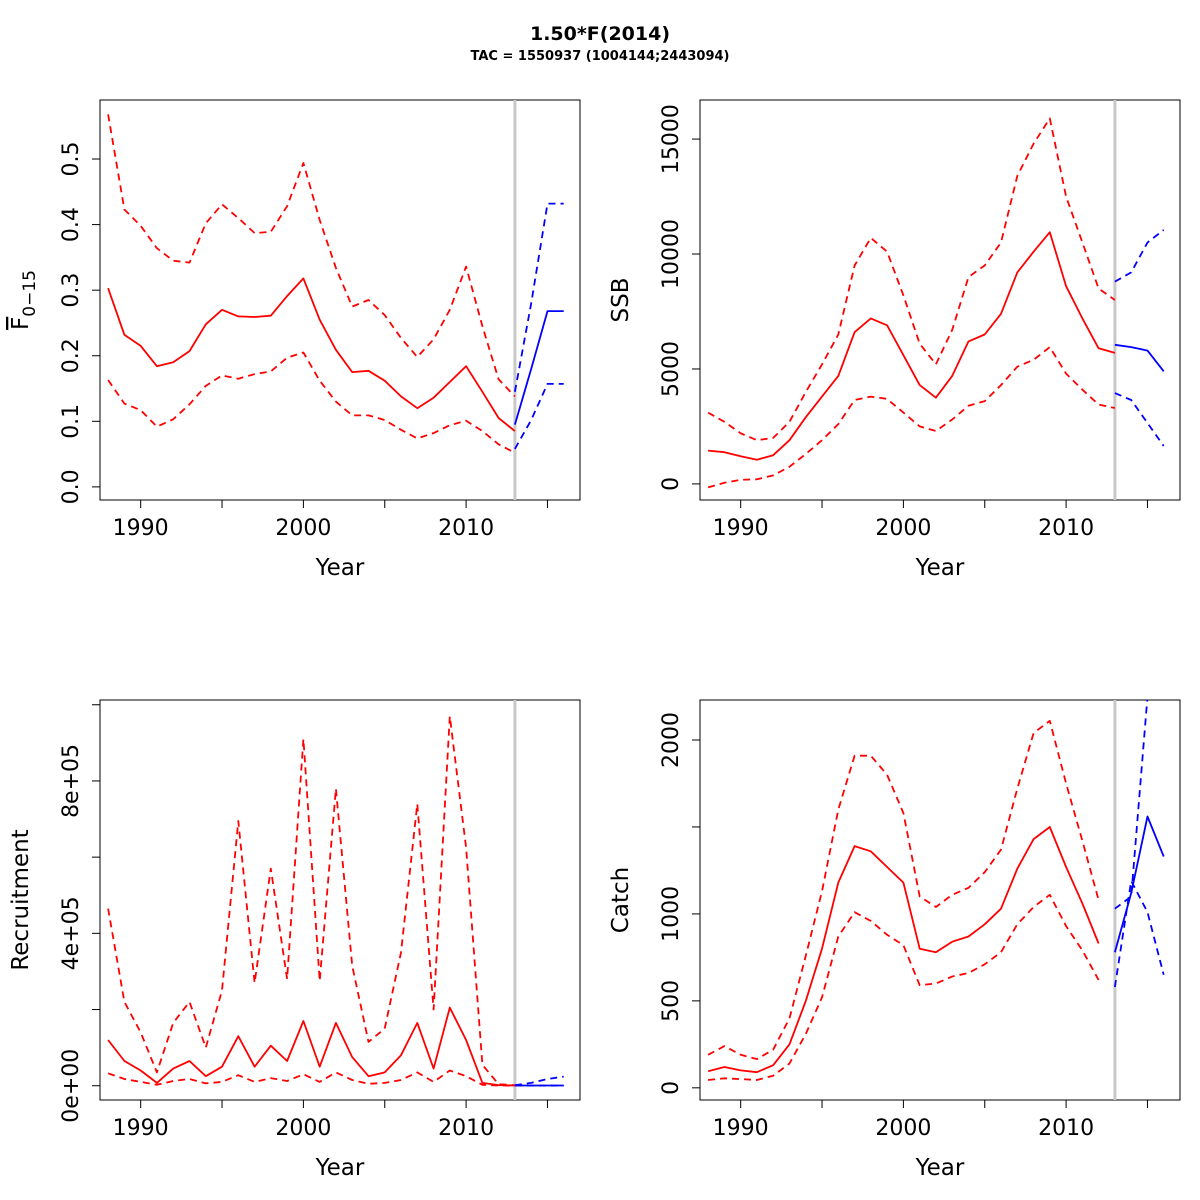 The height and width of the screenshot is (1200, 1200). What do you see at coordinates (71, 355) in the screenshot?
I see `y-tick-label: 0.2` at bounding box center [71, 355].